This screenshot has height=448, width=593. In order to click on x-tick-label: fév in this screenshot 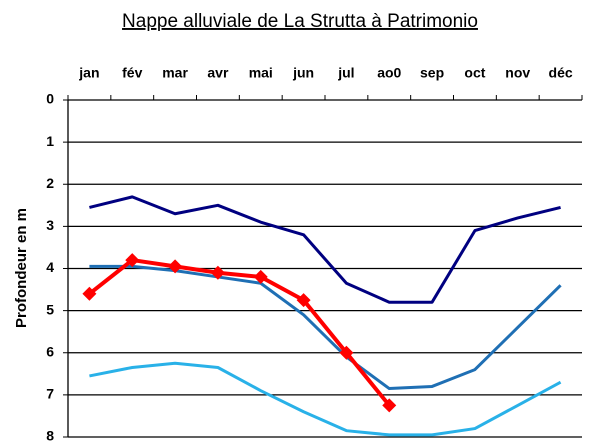, I will do `click(132, 73)`.